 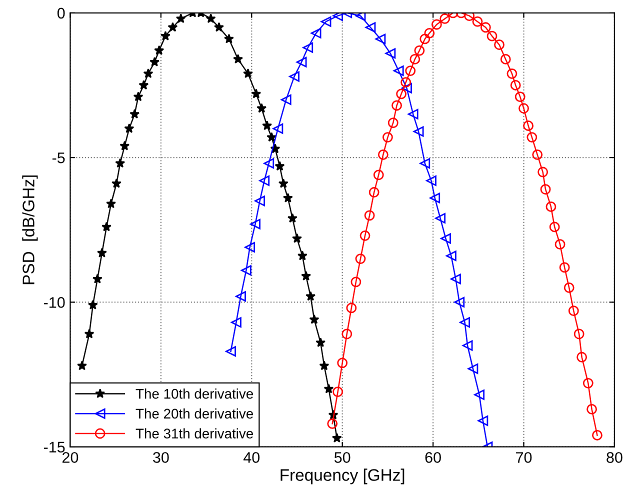 I want to click on legend-label: The 20th derivative, so click(x=195, y=413).